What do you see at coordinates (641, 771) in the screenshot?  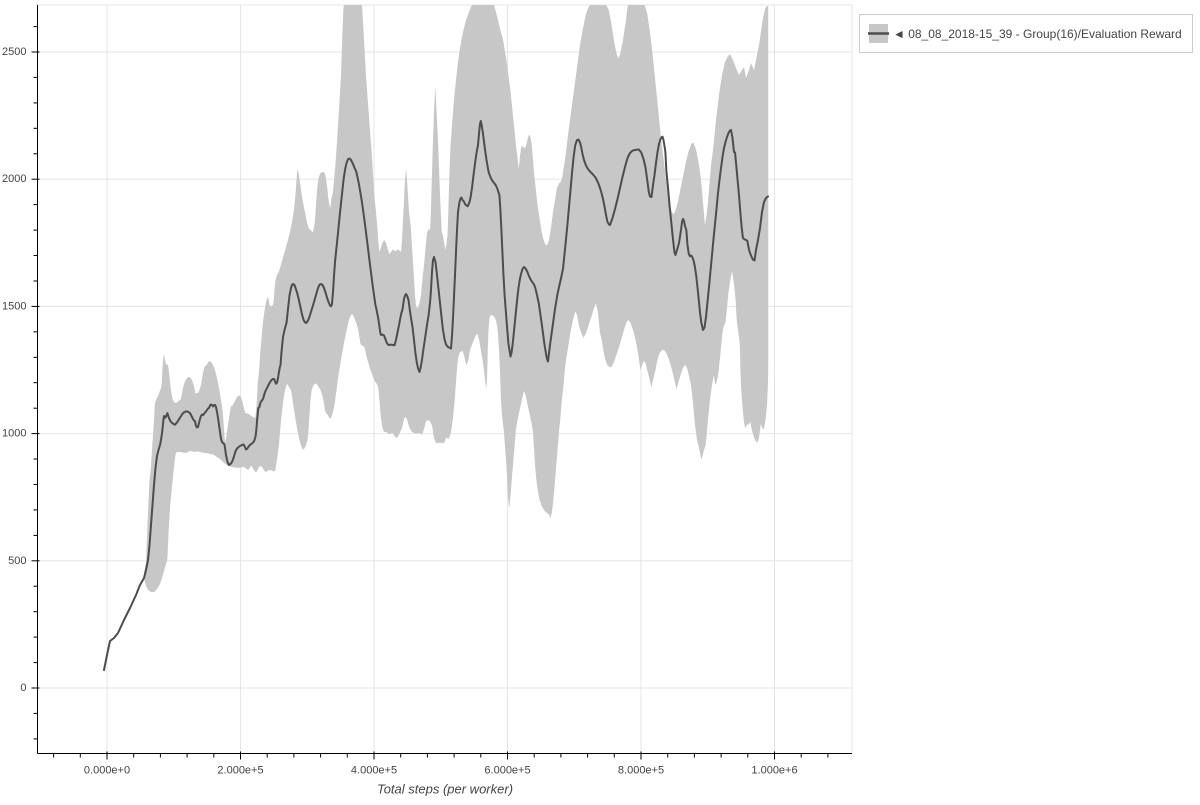 I see `svg-text: 8.000e+5` at bounding box center [641, 771].